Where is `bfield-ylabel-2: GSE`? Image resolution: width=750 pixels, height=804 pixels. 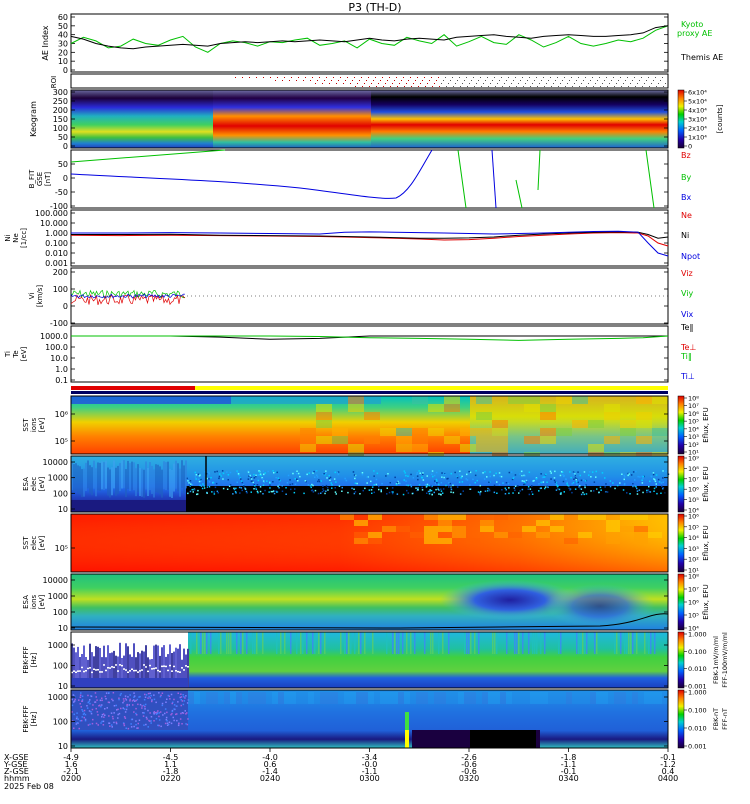 bfield-ylabel-2: GSE is located at coordinates (40, 179).